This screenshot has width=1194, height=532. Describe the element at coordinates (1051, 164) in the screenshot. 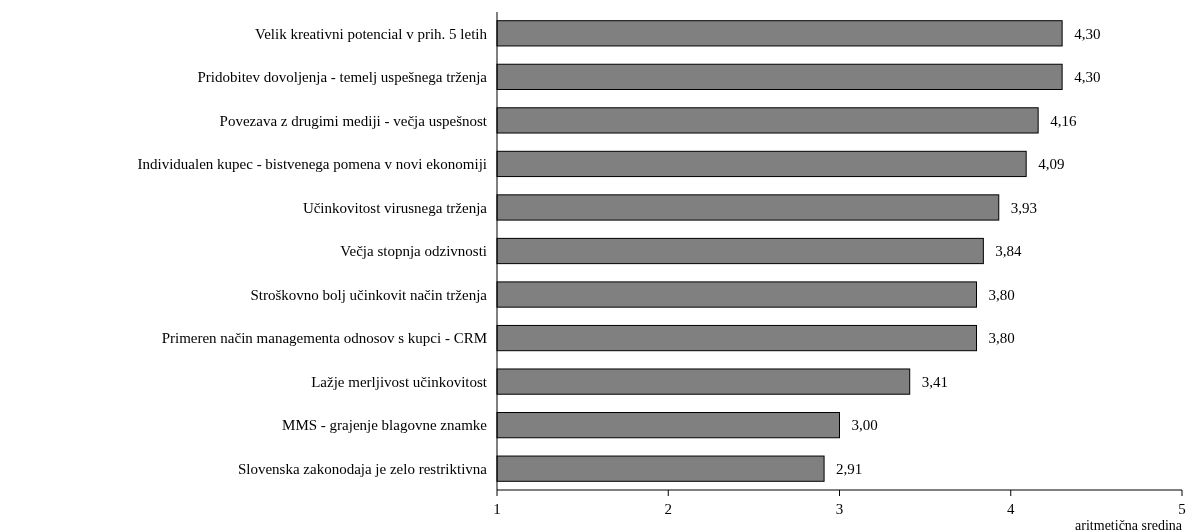

I see `data-label: 4,09` at that location.